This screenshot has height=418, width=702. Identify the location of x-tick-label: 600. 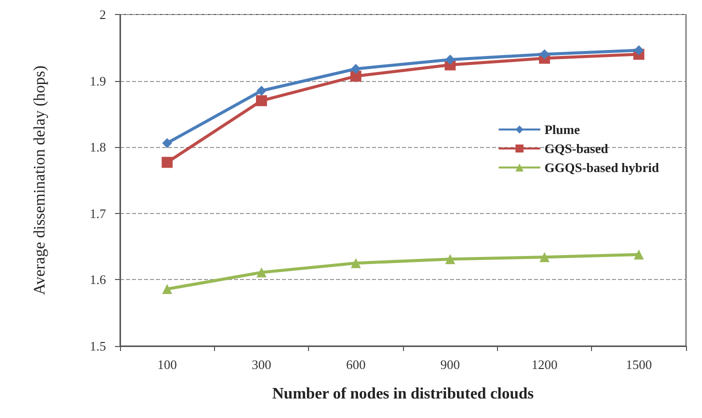
(356, 364).